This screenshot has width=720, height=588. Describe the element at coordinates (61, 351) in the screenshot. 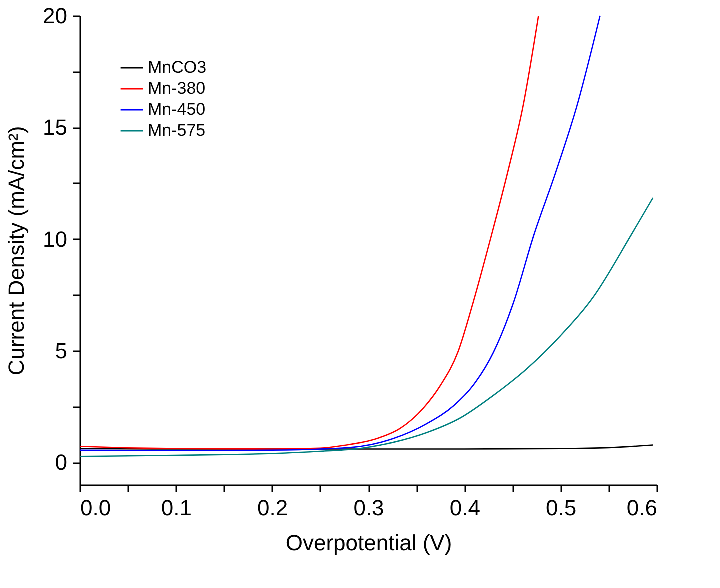

I see `y-tick-label: 5` at that location.